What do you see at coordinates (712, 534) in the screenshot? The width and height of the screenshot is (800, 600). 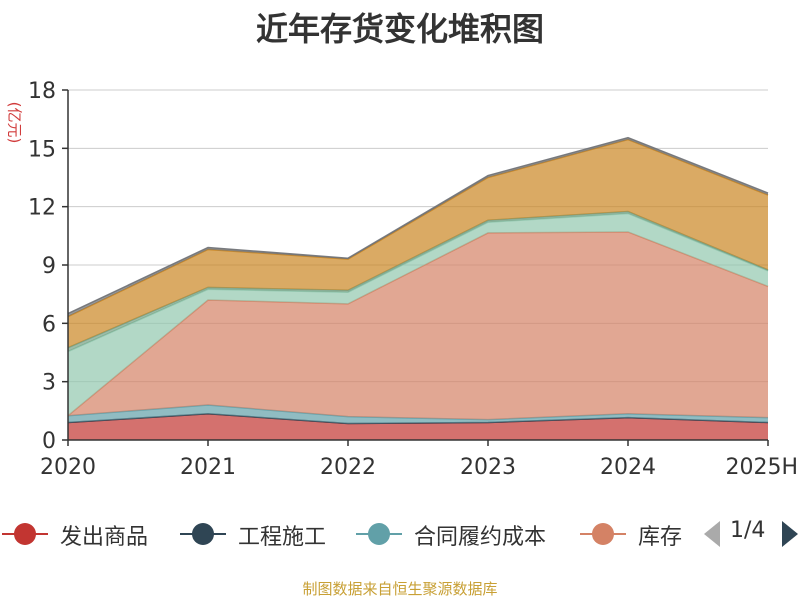 I see `legend-prev-page-icon` at bounding box center [712, 534].